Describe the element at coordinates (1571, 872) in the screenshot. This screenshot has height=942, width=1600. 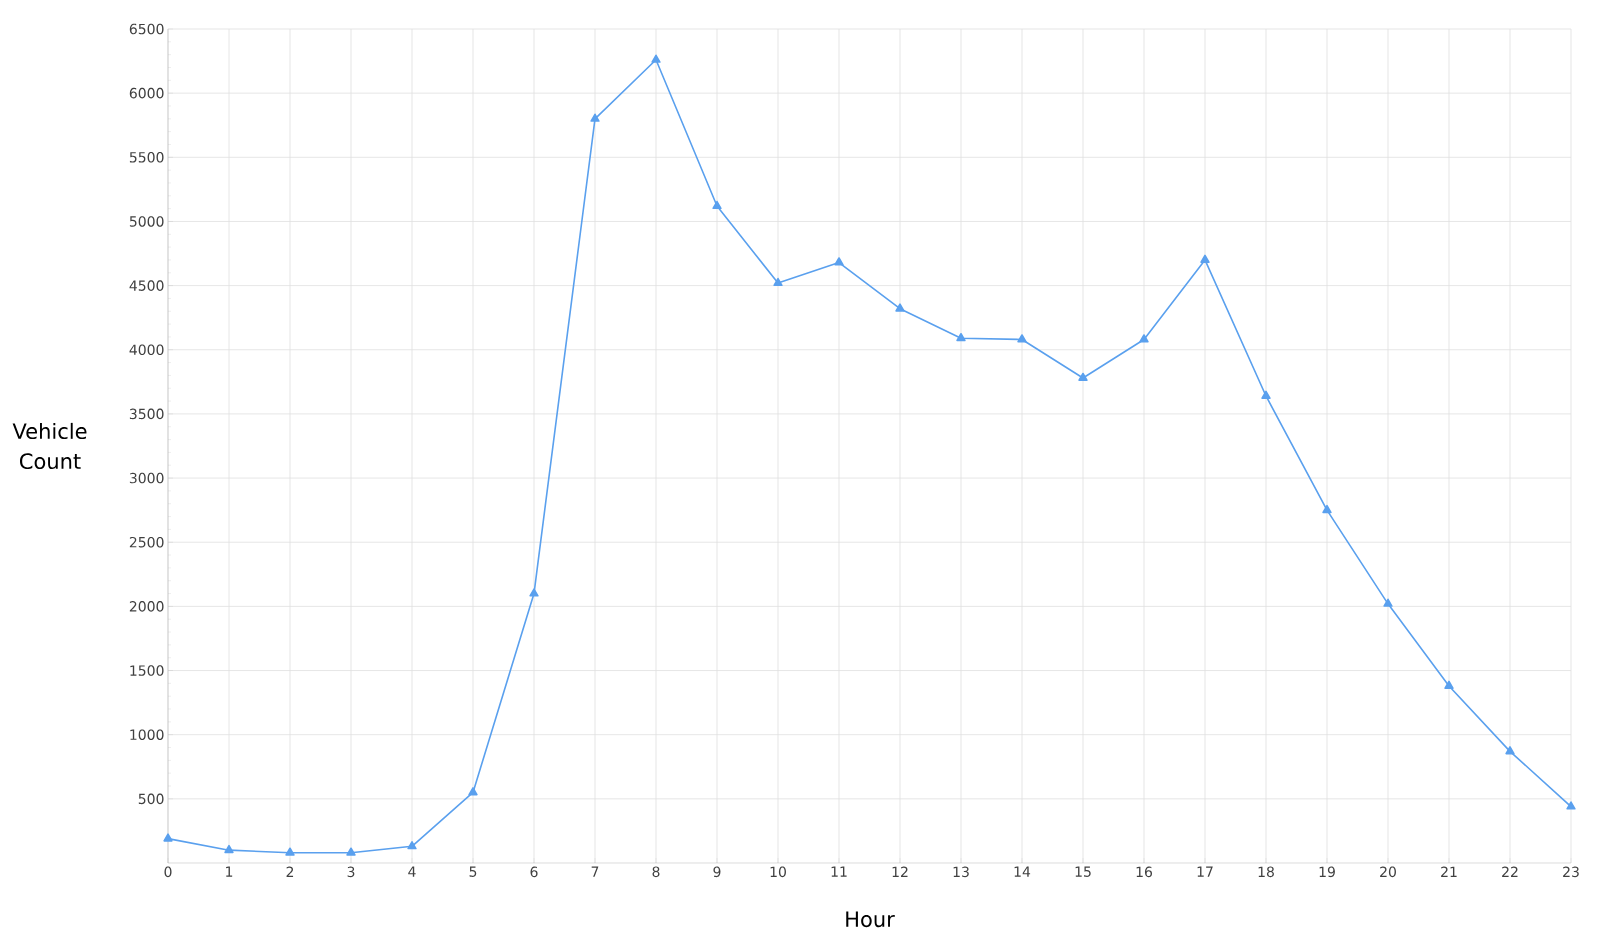
I see `x-tick-label: 23` at that location.